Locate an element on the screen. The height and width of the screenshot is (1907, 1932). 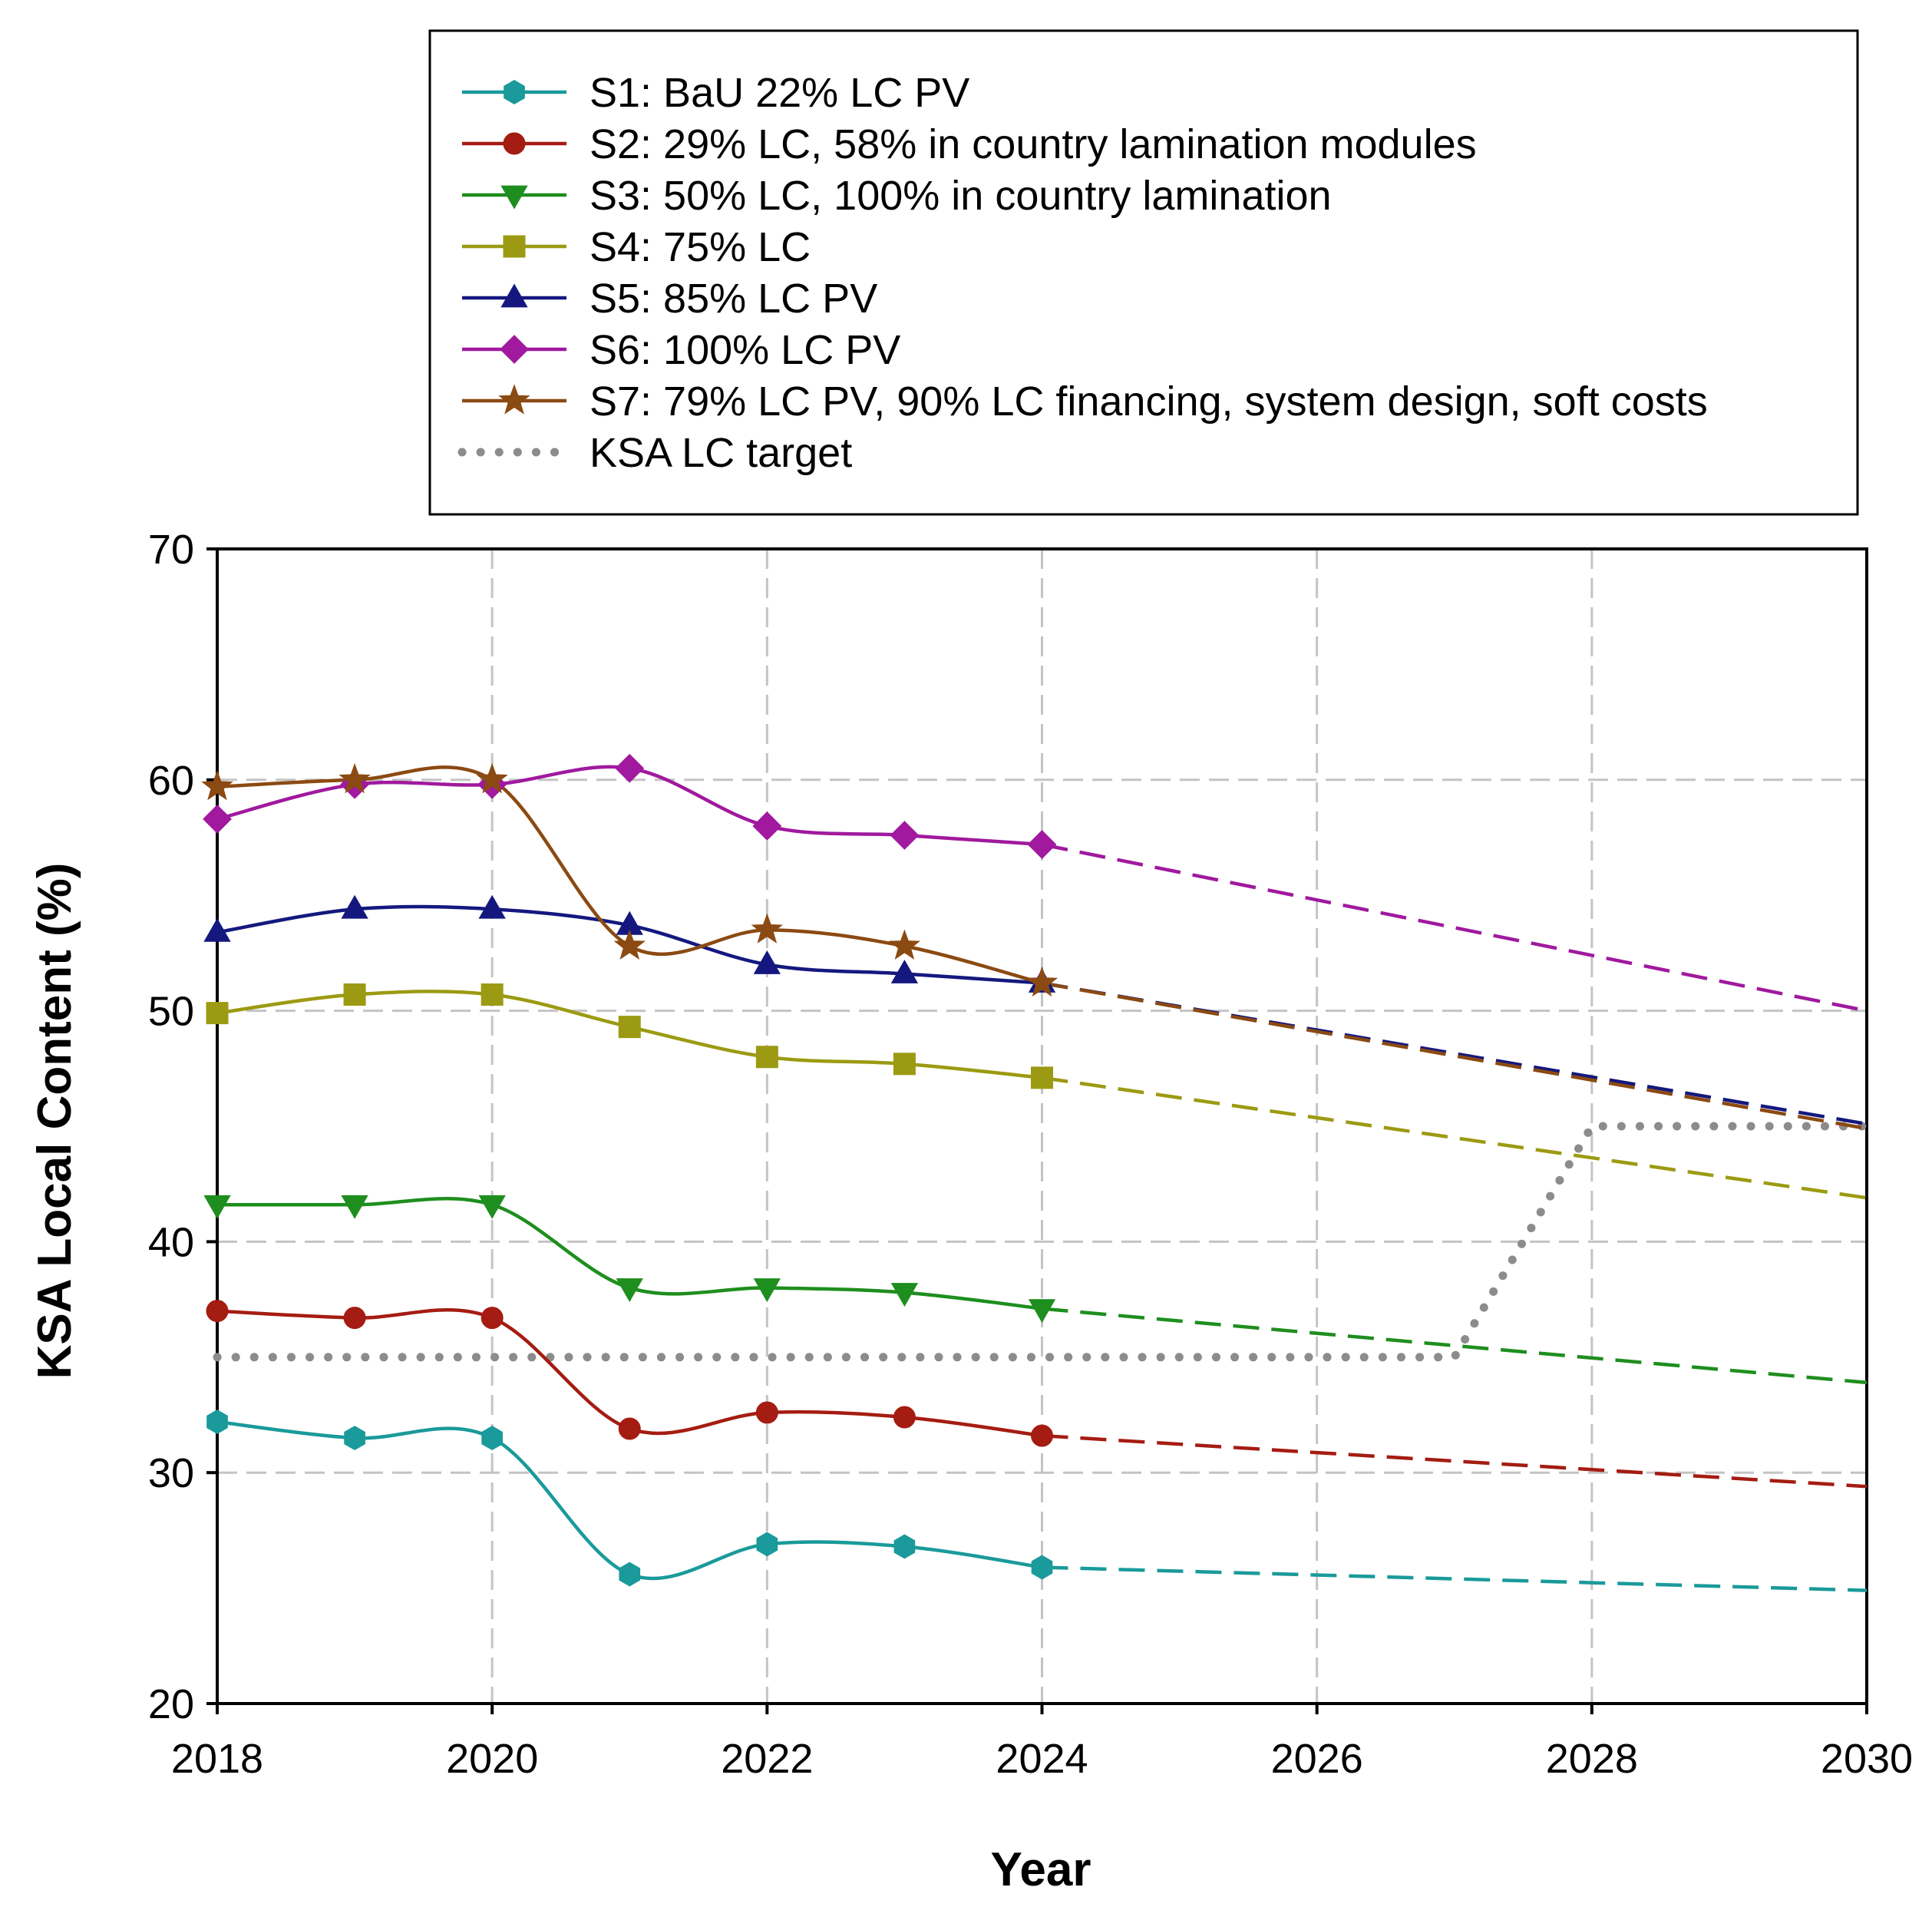
target-series-line is located at coordinates (1042, 1242).